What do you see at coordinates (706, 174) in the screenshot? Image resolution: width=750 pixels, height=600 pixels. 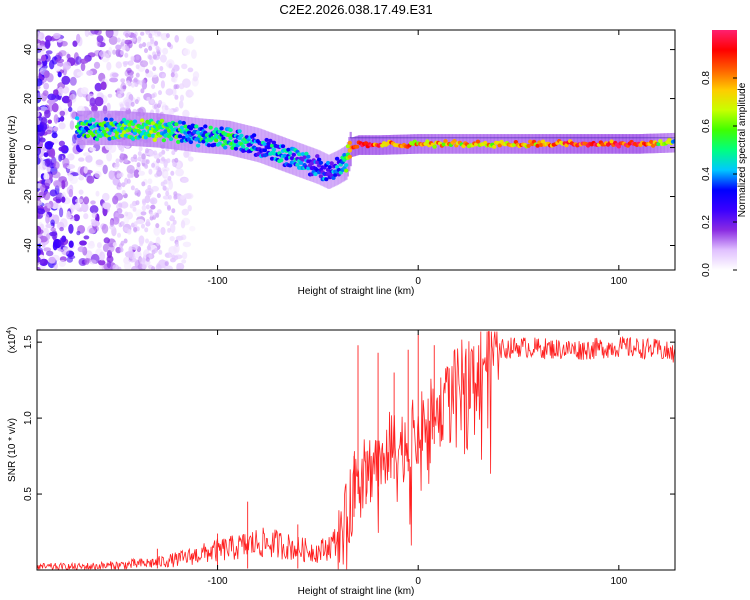 I see `colorbar-tick-label: 0.4` at bounding box center [706, 174].